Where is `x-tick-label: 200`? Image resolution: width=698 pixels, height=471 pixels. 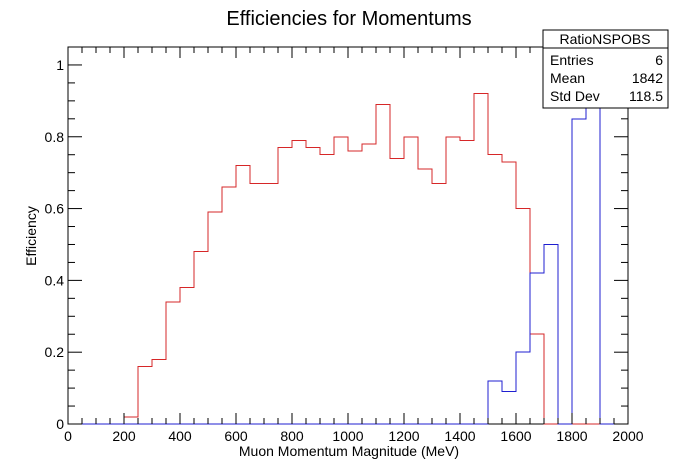 x-tick-label: 200 is located at coordinates (124, 436).